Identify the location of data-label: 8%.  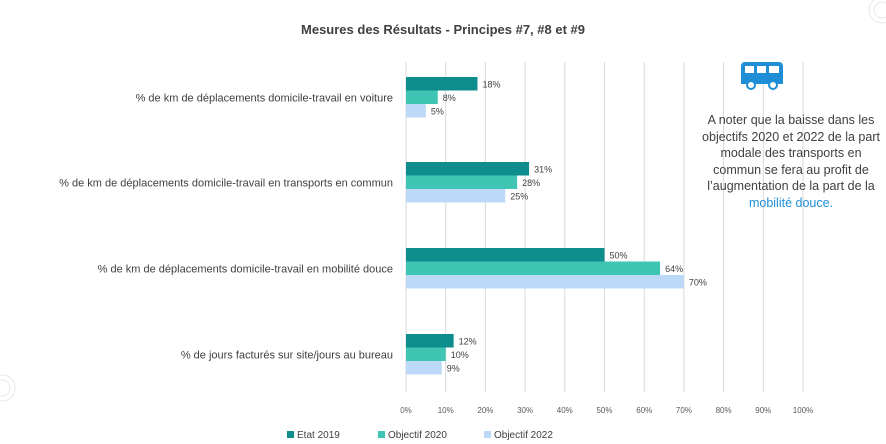
(449, 98).